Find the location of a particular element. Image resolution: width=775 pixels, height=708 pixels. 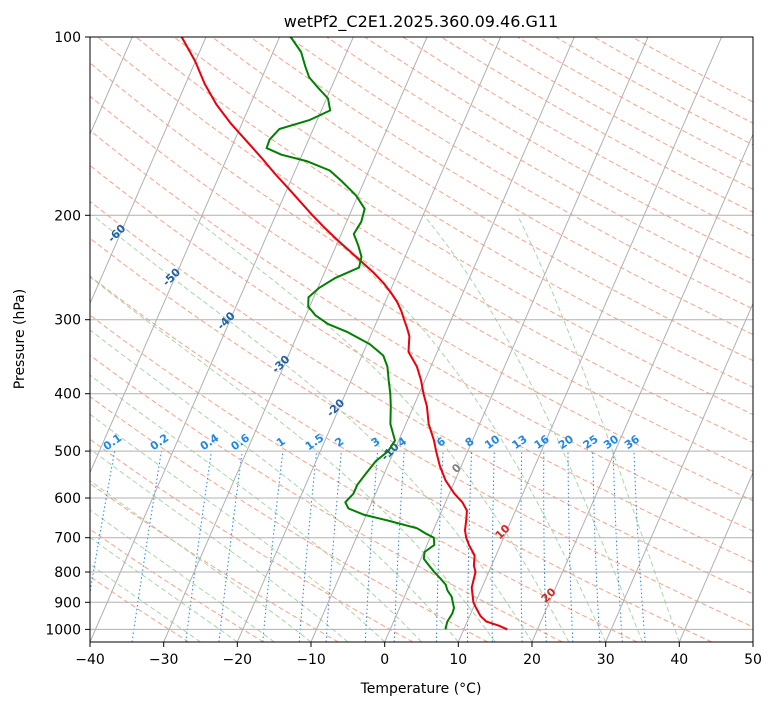

y-tick-label: 100 is located at coordinates (67, 38).